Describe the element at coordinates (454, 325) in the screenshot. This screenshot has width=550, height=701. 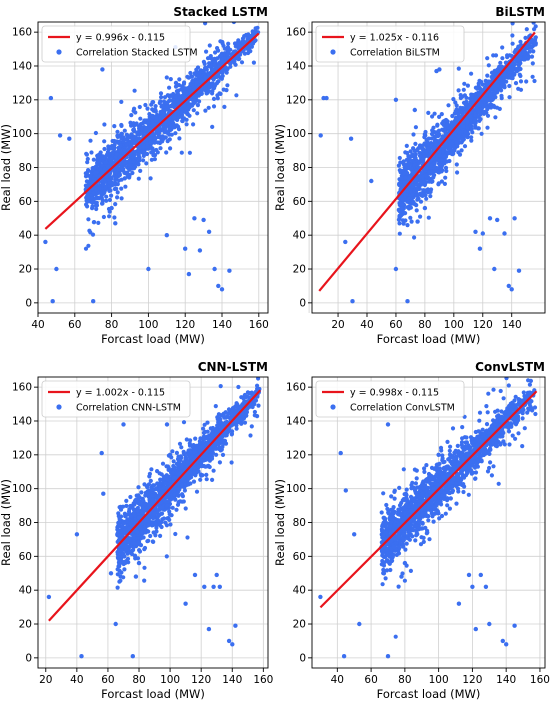
I see `x-tick-label: 100` at that location.